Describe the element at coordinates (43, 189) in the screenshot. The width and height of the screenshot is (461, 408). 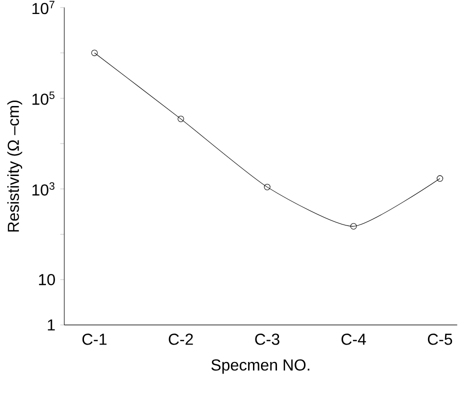
I see `y-tick-label: 10$^{3}$` at that location.